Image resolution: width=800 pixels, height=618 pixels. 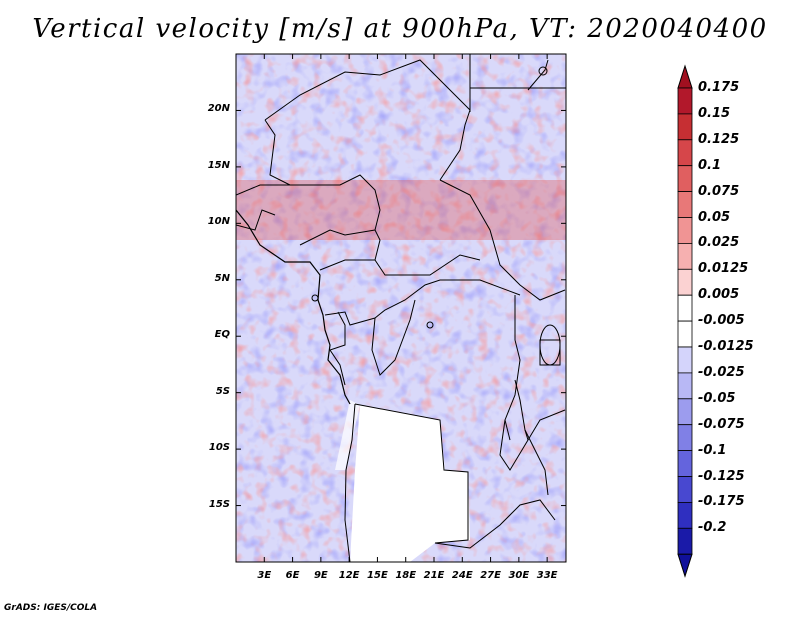 What do you see at coordinates (406, 575) in the screenshot?
I see `lon-label: 18E` at bounding box center [406, 575].